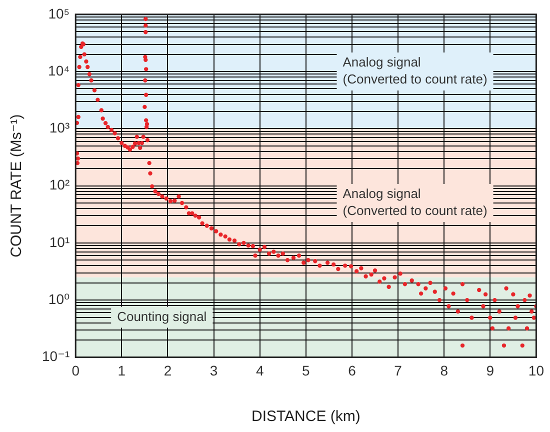 The image size is (550, 432). What do you see at coordinates (76, 370) in the screenshot?
I see `x-tick-label: 0` at bounding box center [76, 370].